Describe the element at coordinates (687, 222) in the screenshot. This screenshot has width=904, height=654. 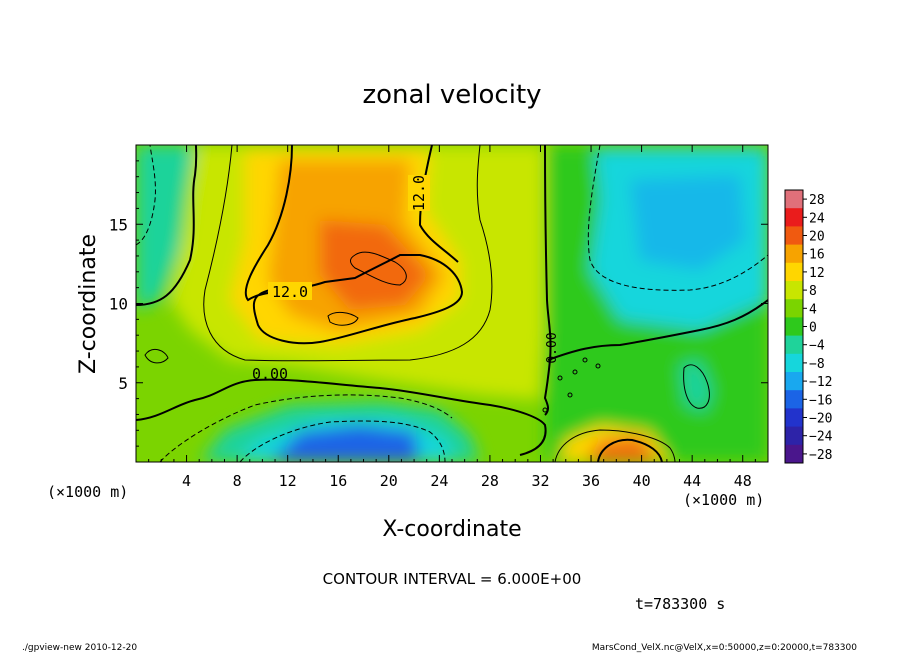
I see `field-region-right-blue` at that location.